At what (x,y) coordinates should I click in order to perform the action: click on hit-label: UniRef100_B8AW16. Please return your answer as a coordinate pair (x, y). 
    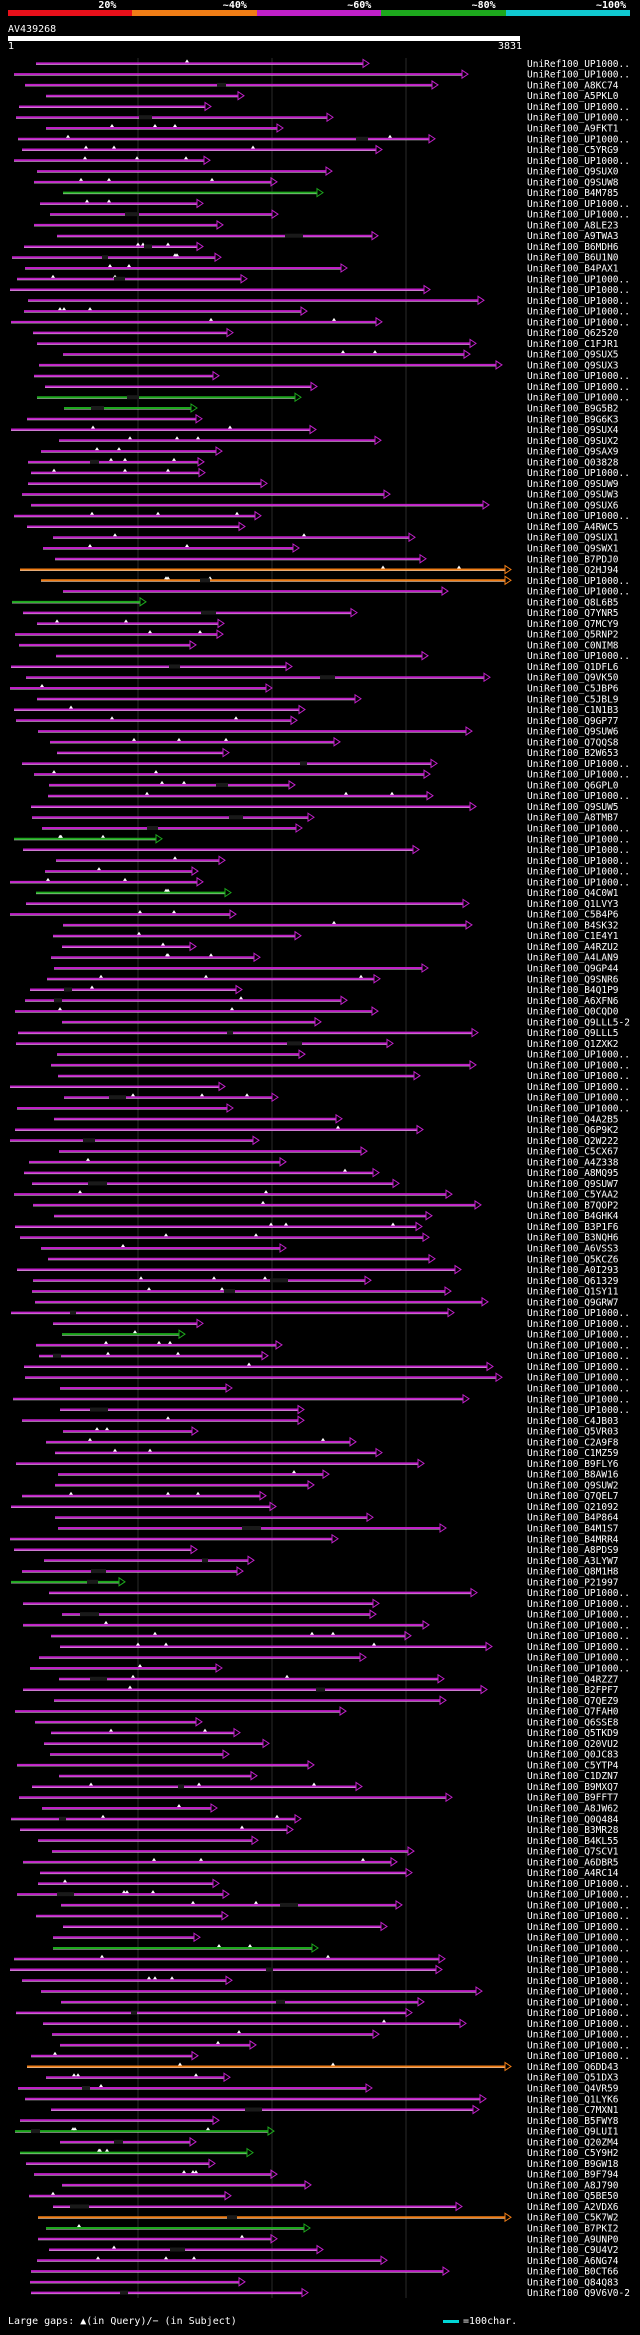
    Looking at the image, I should click on (573, 1475).